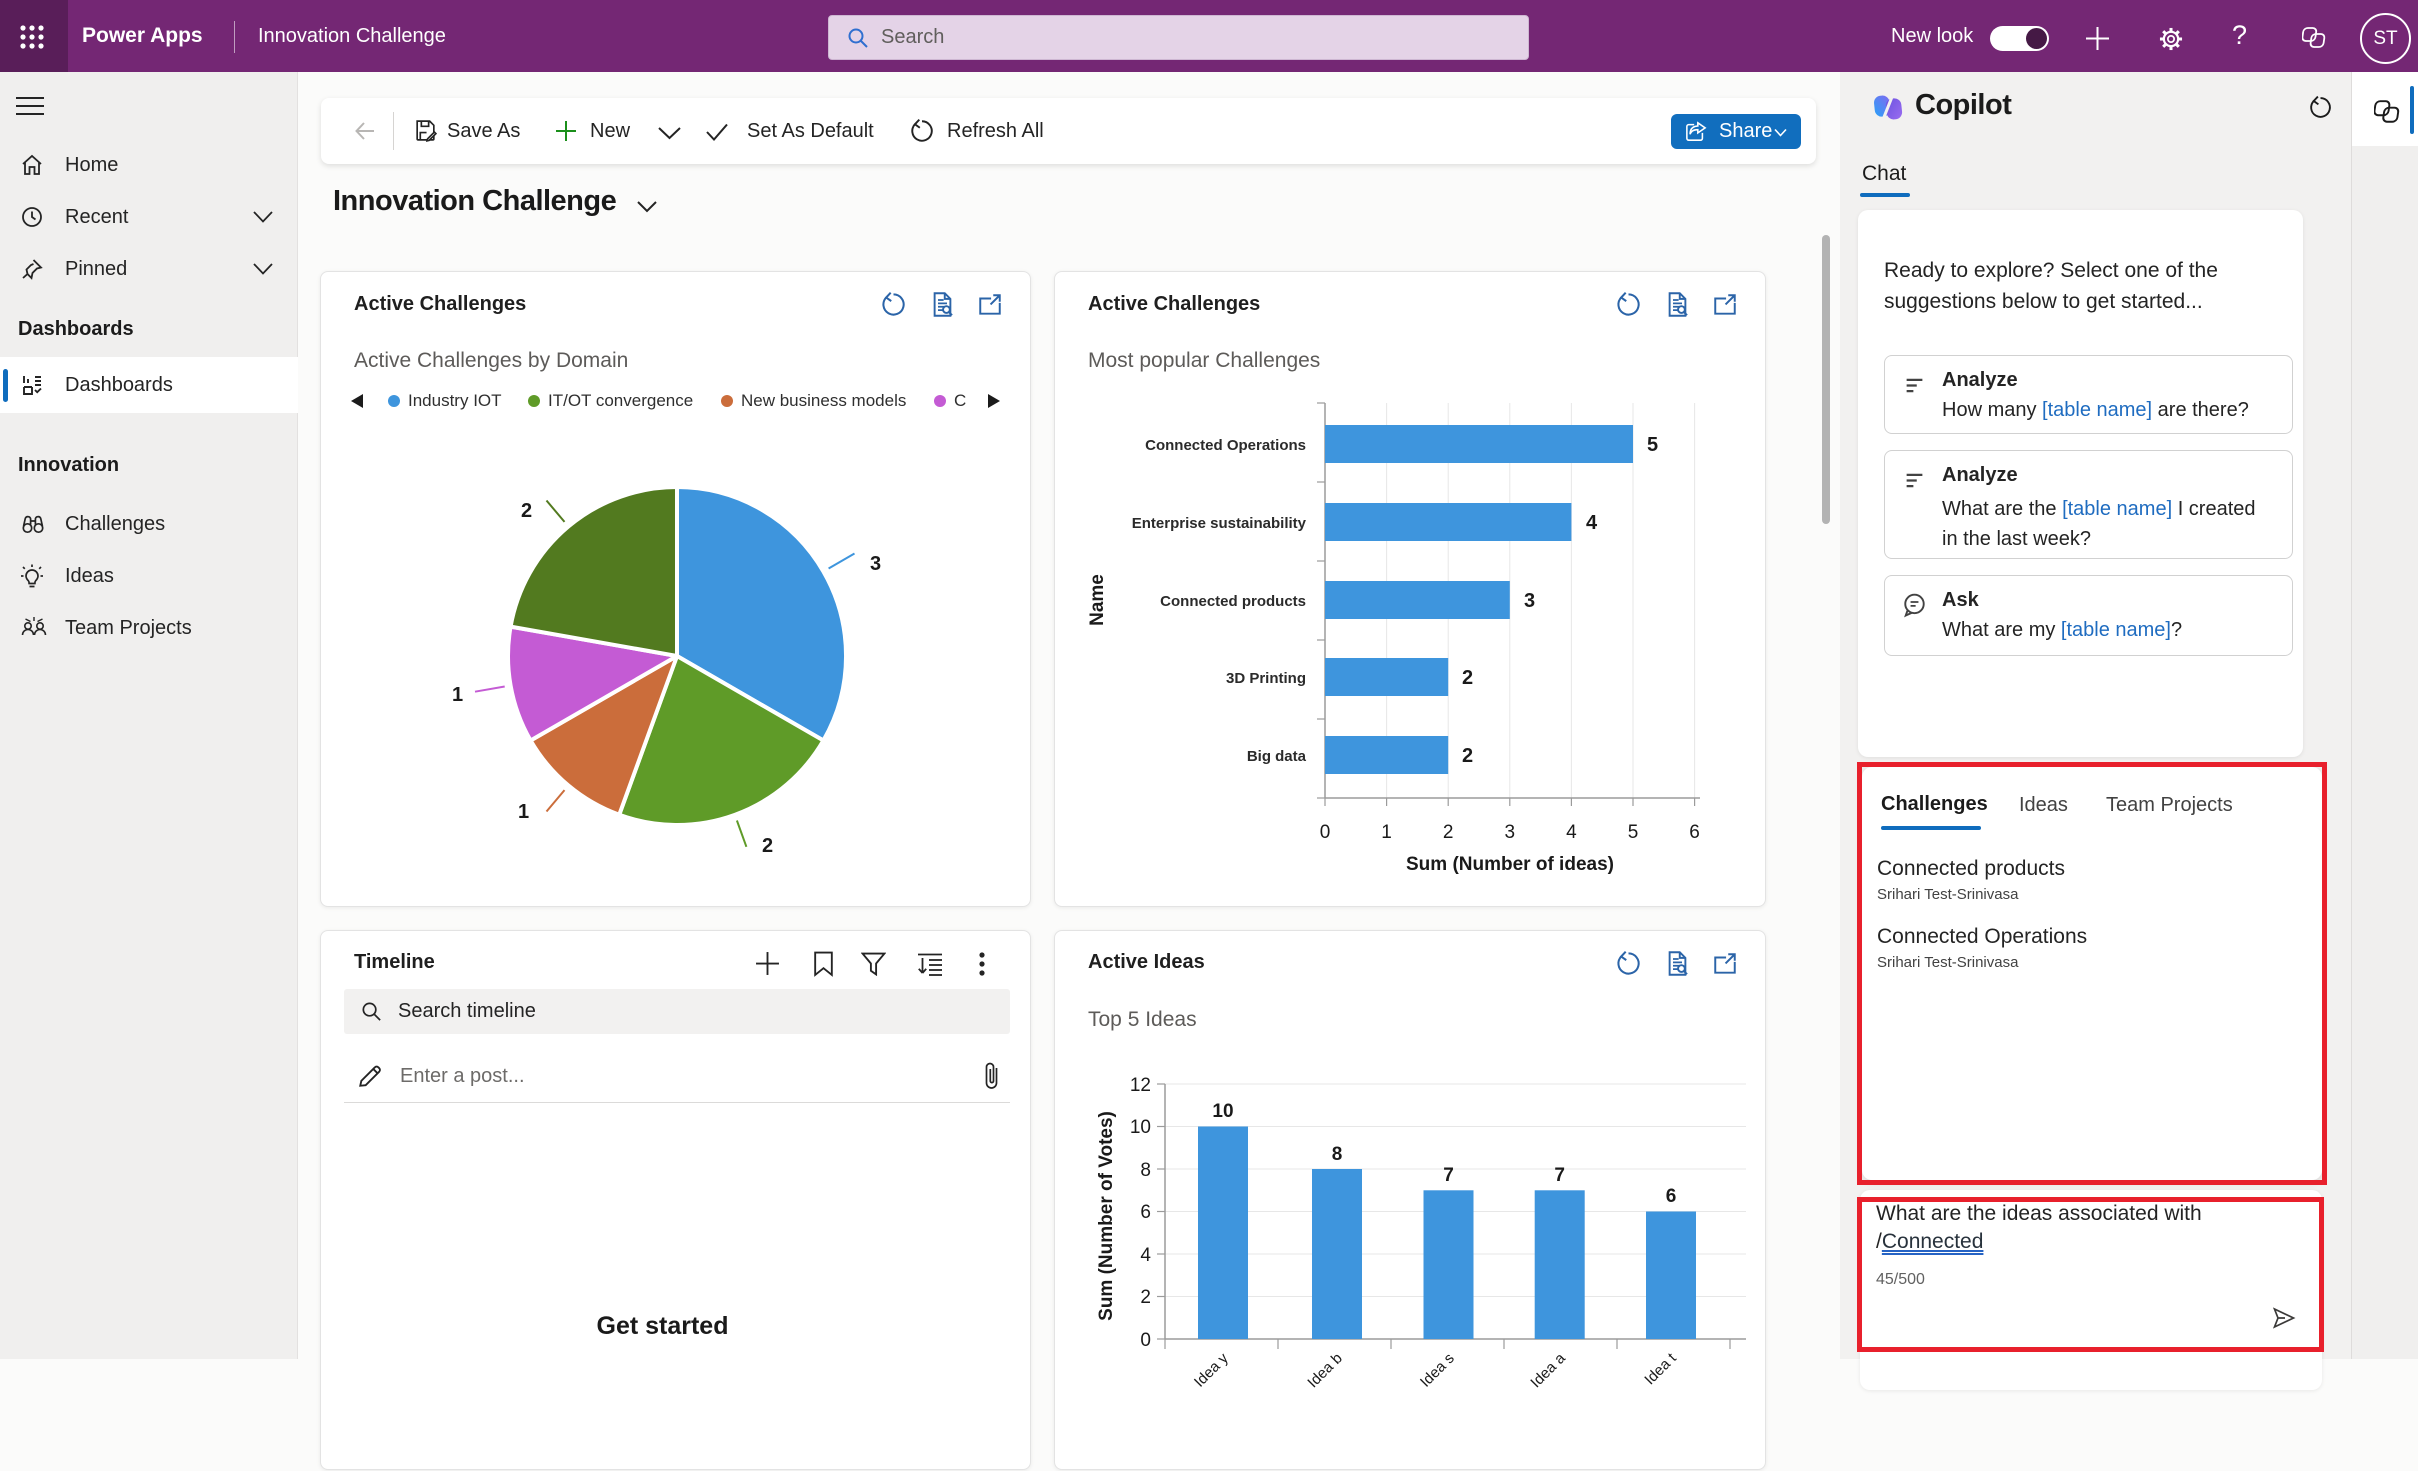 The image size is (2418, 1471). What do you see at coordinates (1325, 1371) in the screenshot?
I see `svg-text: Idea b` at bounding box center [1325, 1371].